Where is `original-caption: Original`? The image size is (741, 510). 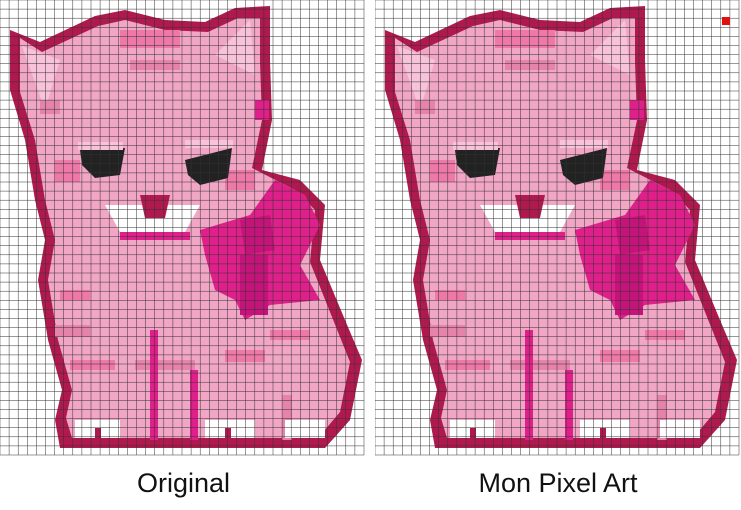 original-caption: Original is located at coordinates (183, 483).